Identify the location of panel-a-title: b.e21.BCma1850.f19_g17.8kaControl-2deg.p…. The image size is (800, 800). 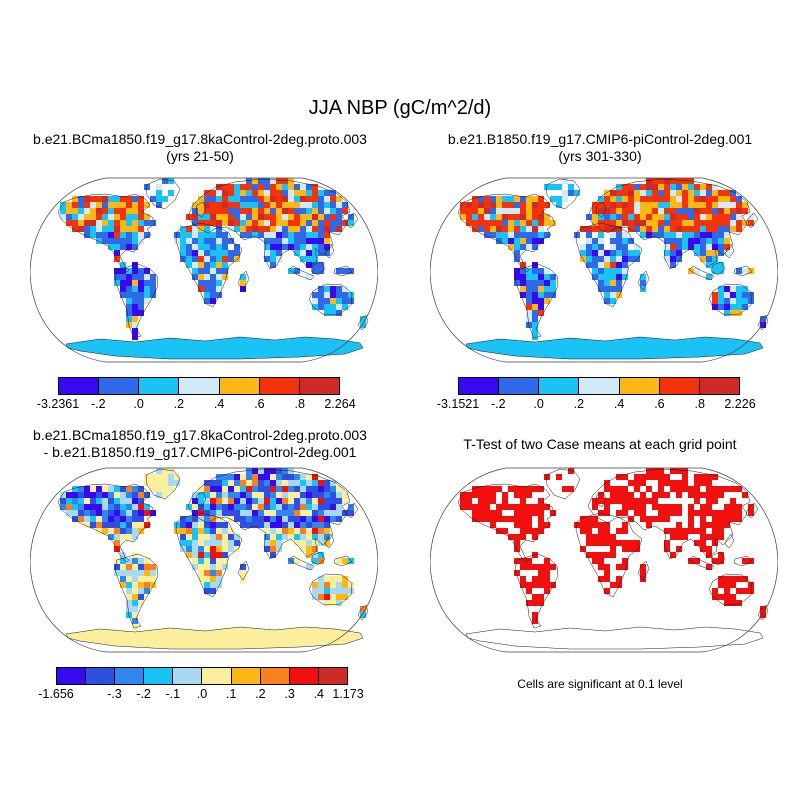
(200, 147).